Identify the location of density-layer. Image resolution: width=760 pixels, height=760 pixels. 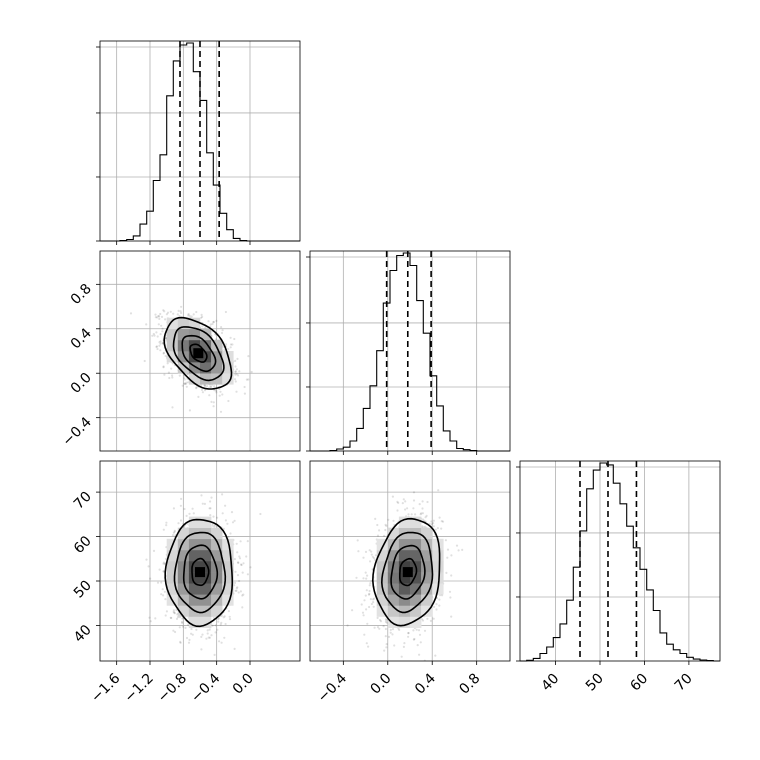
(305, 472).